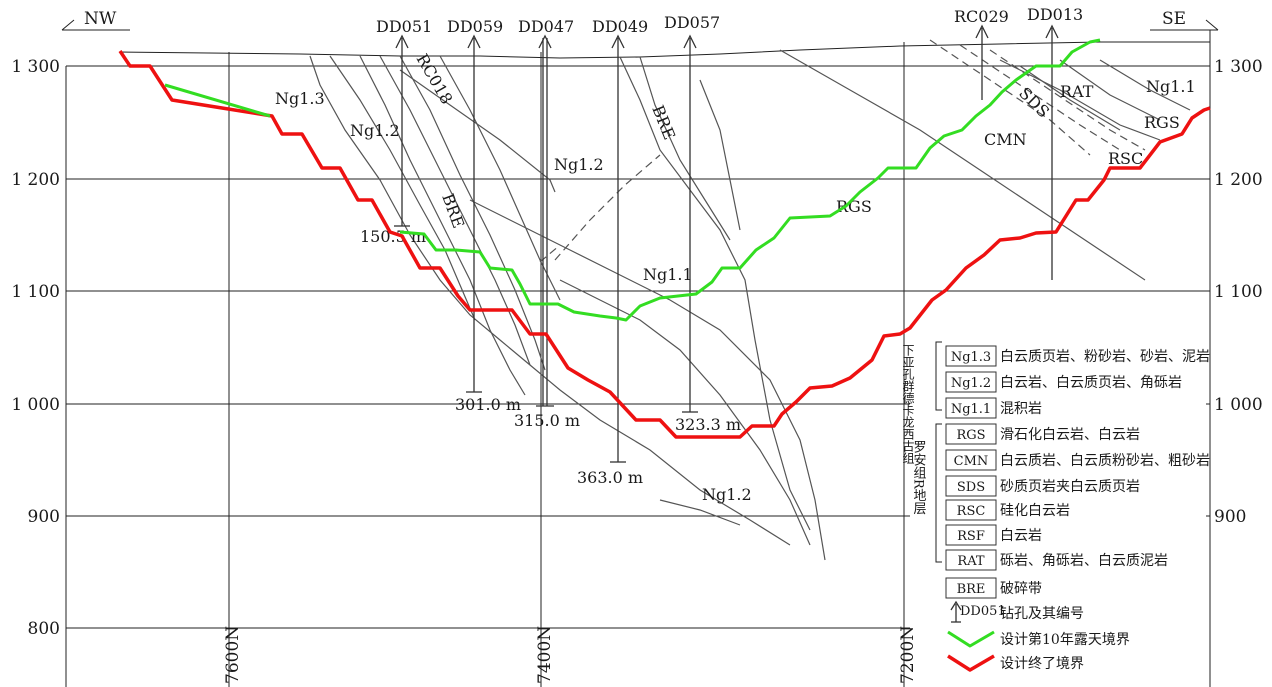  I want to click on svg-text: 设计终了境界, so click(1042, 664).